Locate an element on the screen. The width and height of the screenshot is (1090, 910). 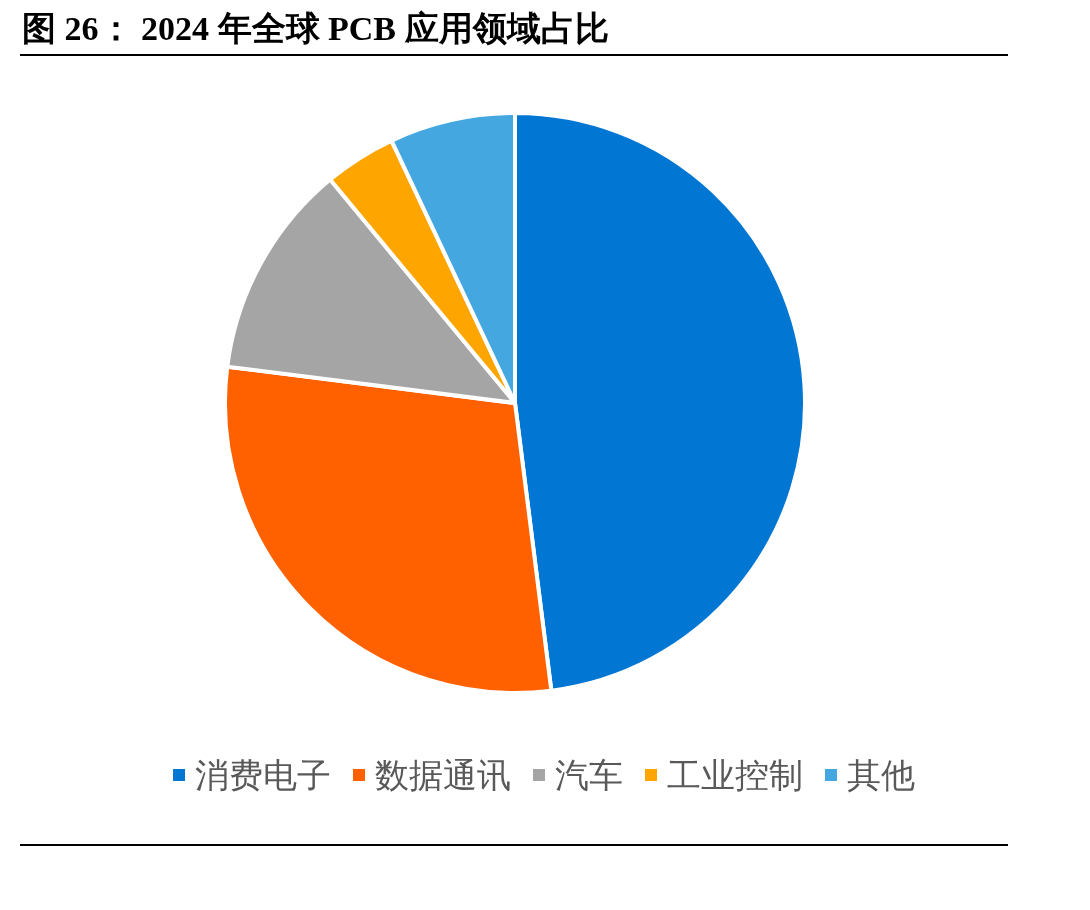
legend-label: 其他 is located at coordinates (881, 775).